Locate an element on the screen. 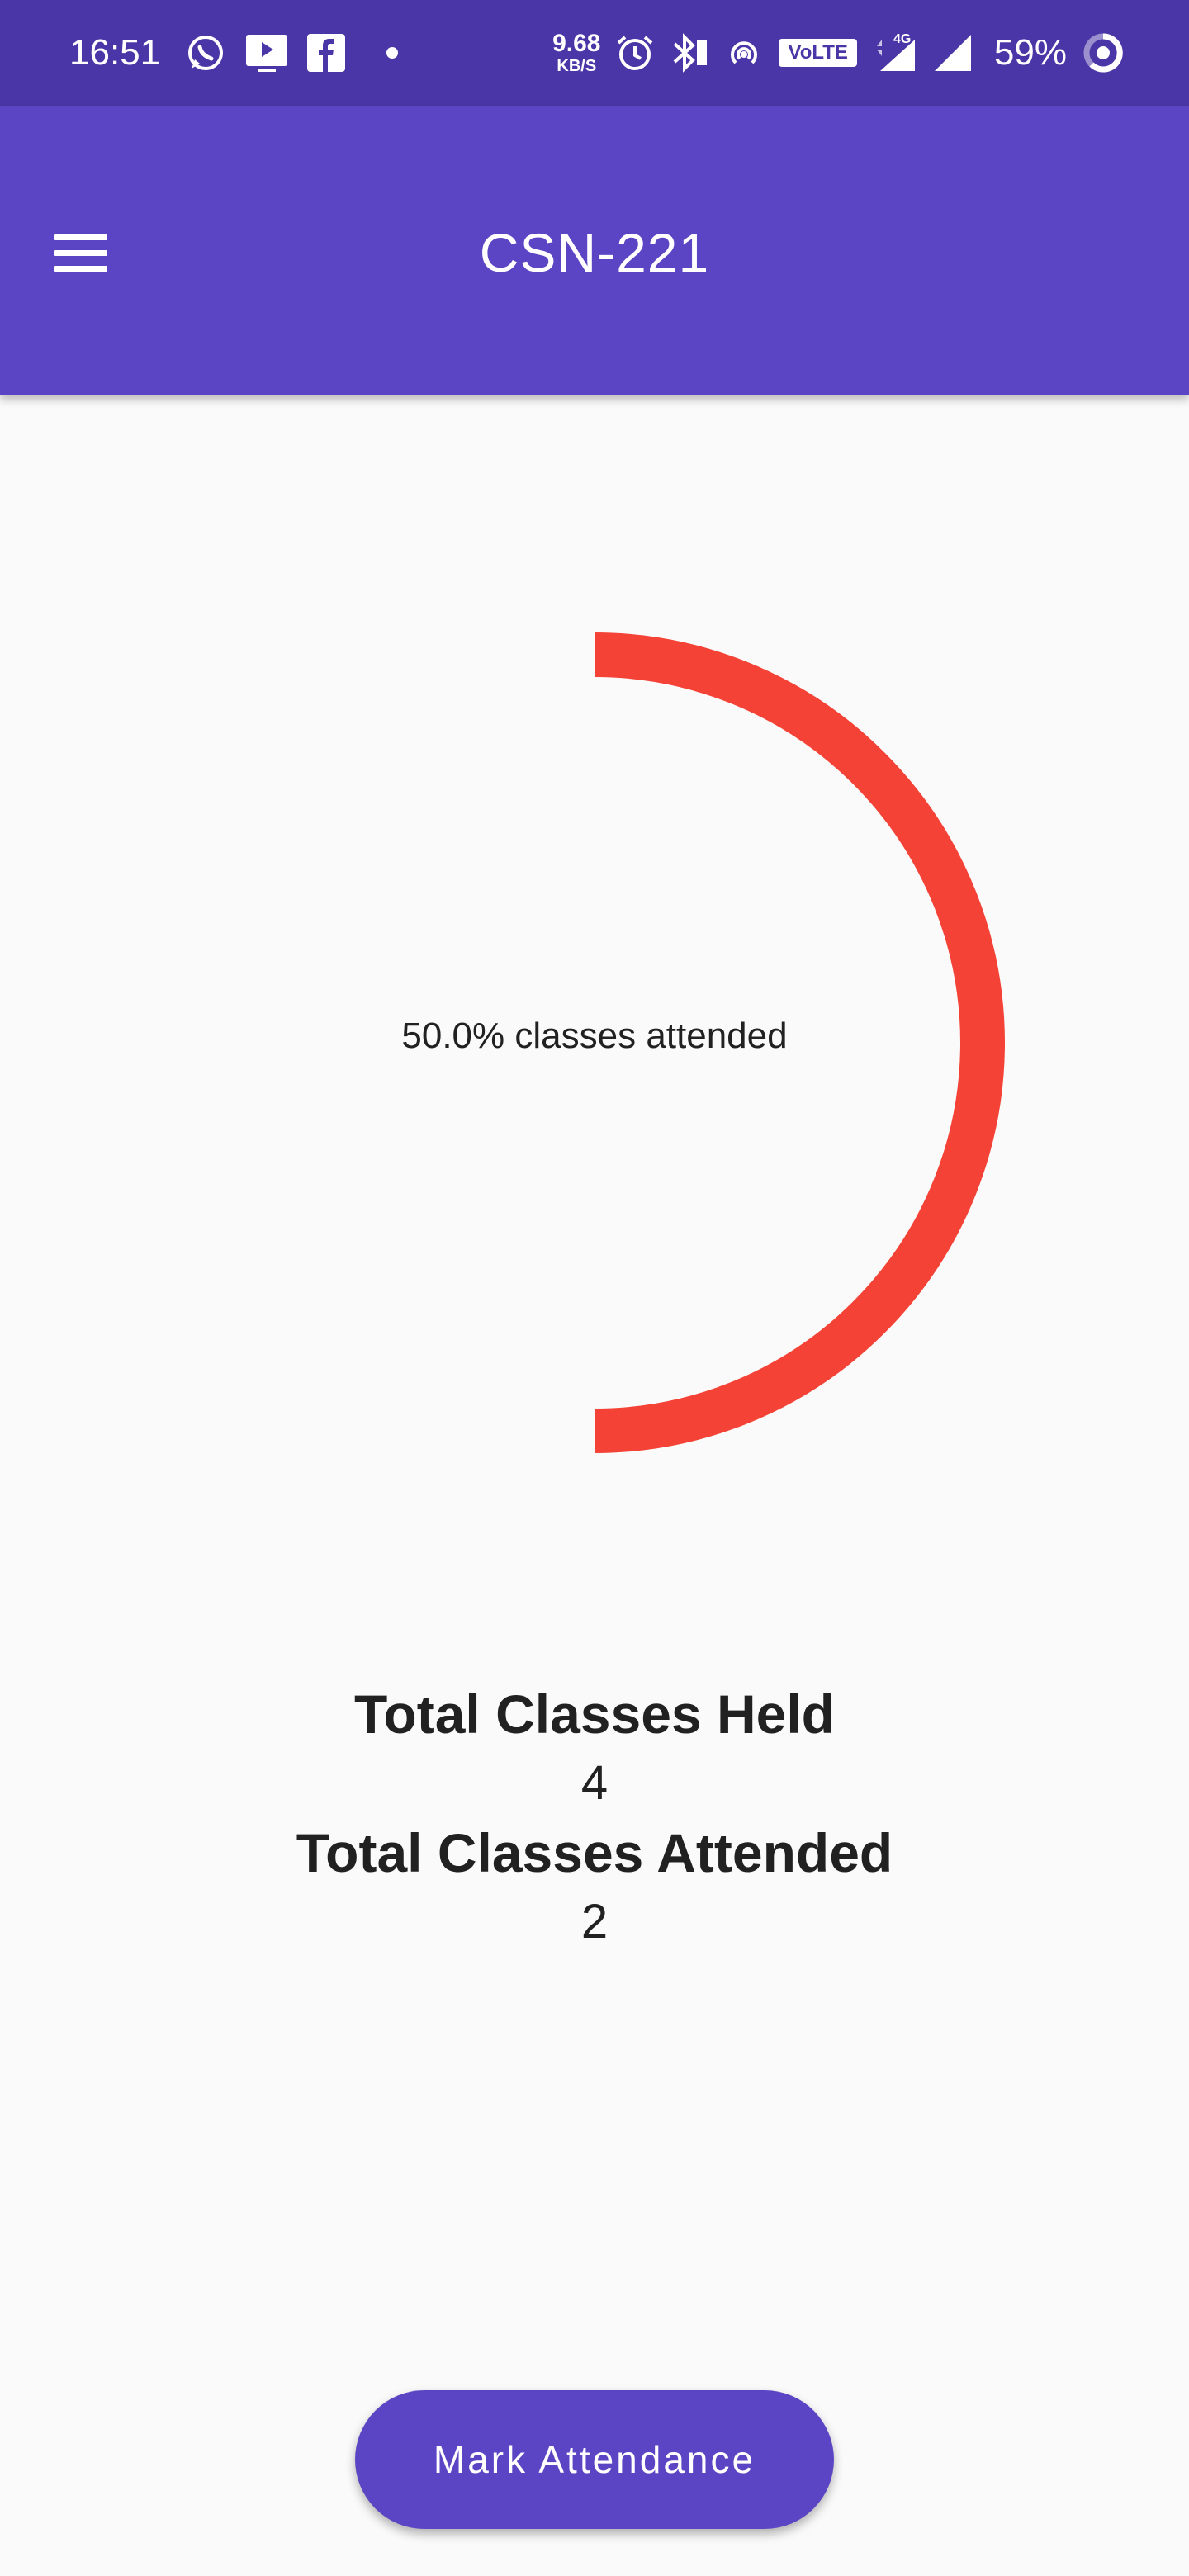  signal-2-icon is located at coordinates (953, 53).